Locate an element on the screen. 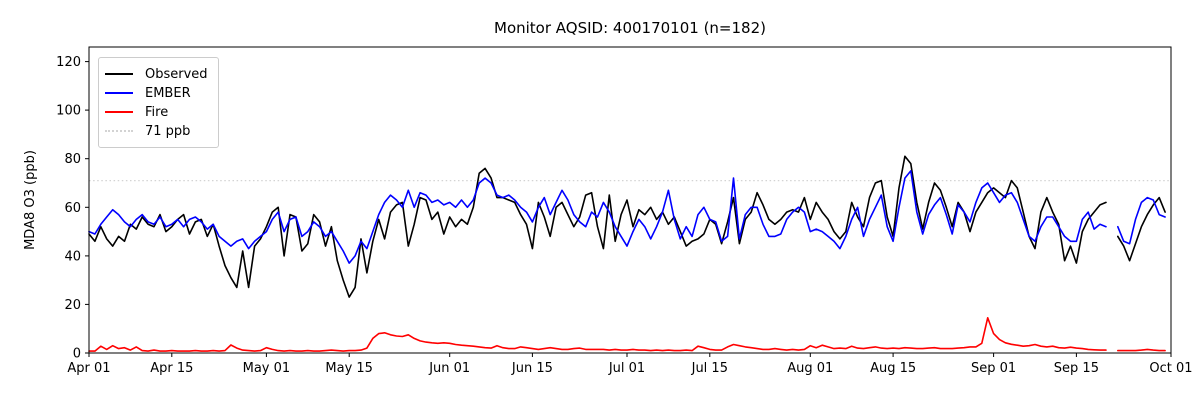 This screenshot has height=400, width=1200. legend-label-fire: Fire is located at coordinates (157, 112).